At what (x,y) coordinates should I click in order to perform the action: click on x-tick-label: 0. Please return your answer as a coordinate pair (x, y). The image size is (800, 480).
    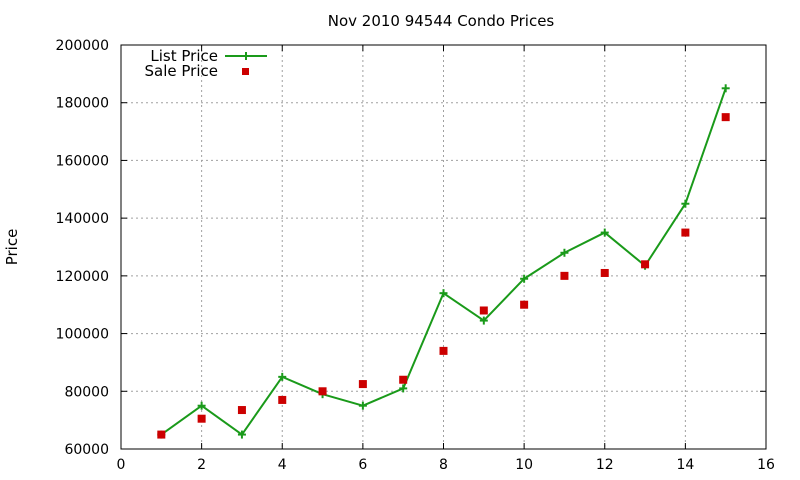
    Looking at the image, I should click on (121, 465).